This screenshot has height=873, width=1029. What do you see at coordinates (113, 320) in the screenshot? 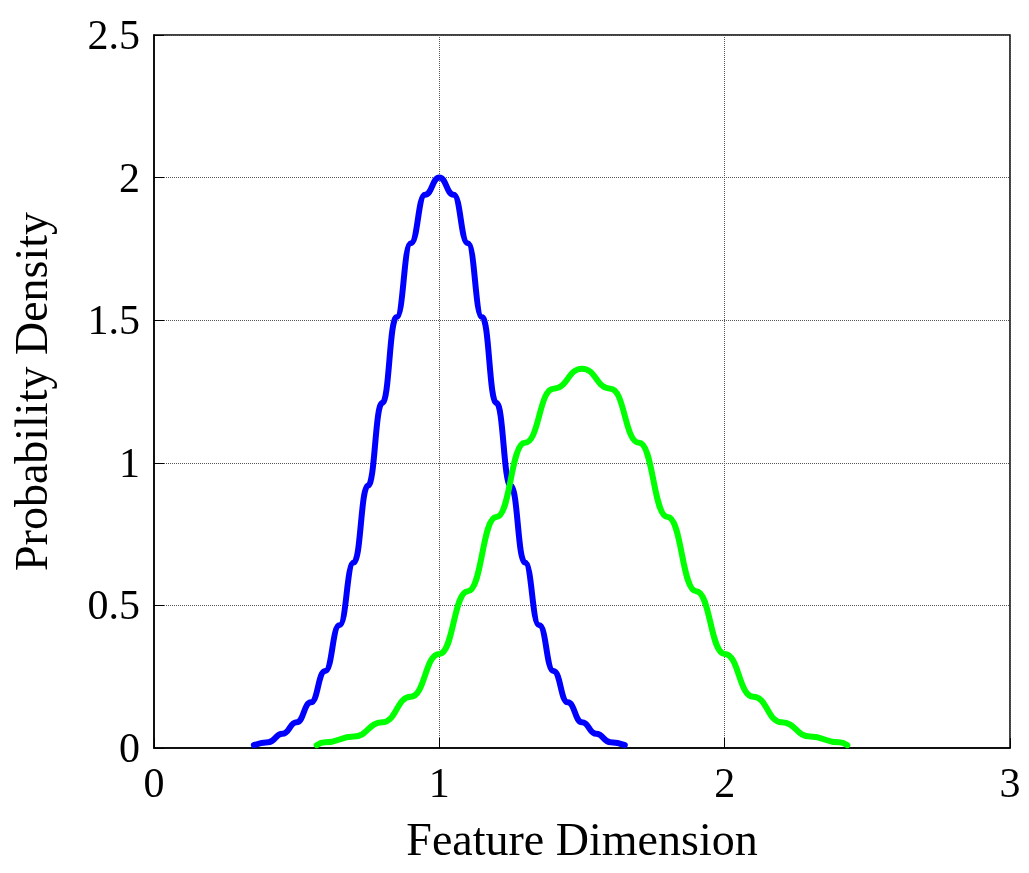
I see `y-tick-label: 1.5` at bounding box center [113, 320].